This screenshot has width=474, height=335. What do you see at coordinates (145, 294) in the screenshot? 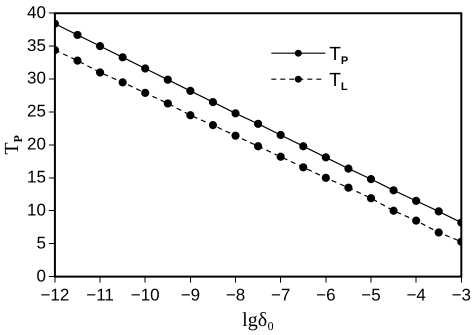
I see `x-tick-label: −10` at bounding box center [145, 294].